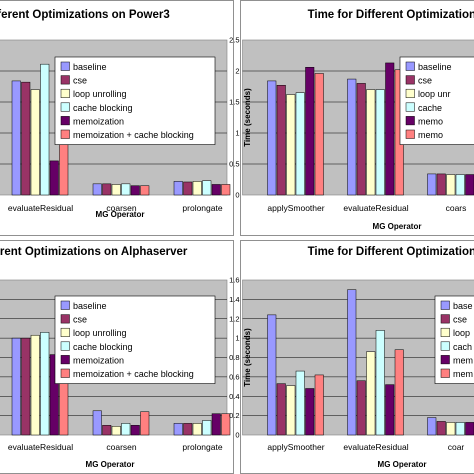 This screenshot has height=474, width=474. Describe the element at coordinates (226, 190) in the screenshot. I see `bar-memoization-cache-blocking-prolongate` at that location.